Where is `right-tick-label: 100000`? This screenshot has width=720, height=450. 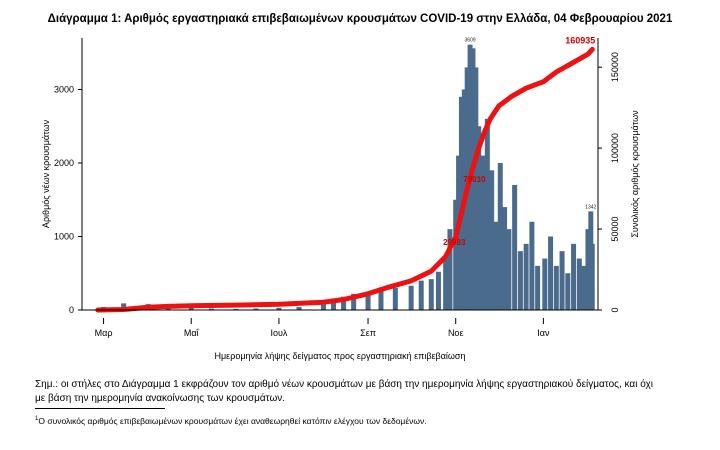
right-tick-label: 100000 is located at coordinates (615, 148).